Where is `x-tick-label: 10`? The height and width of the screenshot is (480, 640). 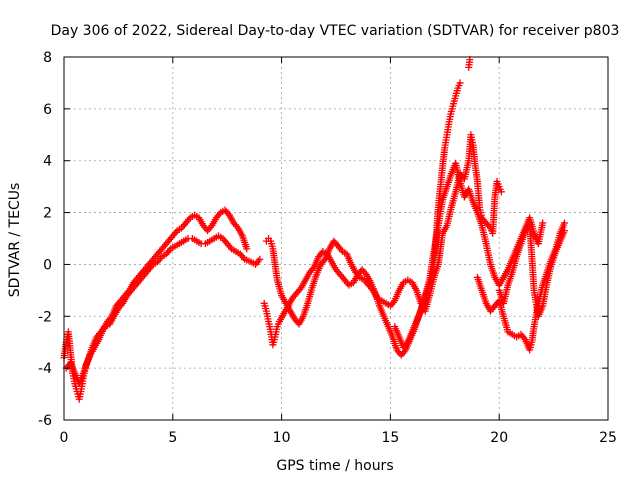 x-tick-label: 10 is located at coordinates (282, 438).